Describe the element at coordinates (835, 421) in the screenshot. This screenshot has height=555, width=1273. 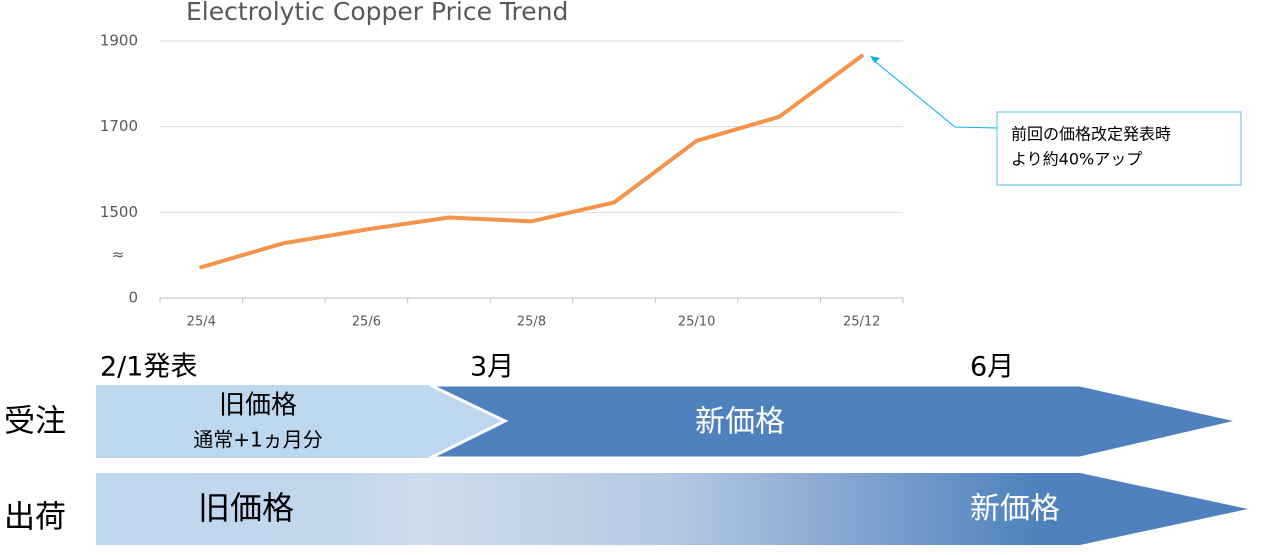
I see `new-price-arrow` at that location.